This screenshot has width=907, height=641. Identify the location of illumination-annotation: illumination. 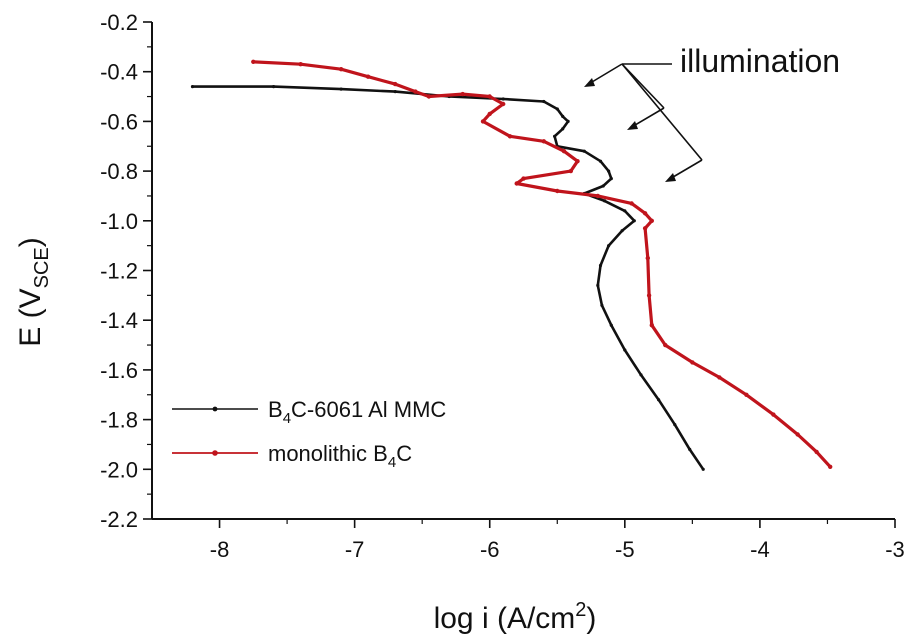
(712, 112).